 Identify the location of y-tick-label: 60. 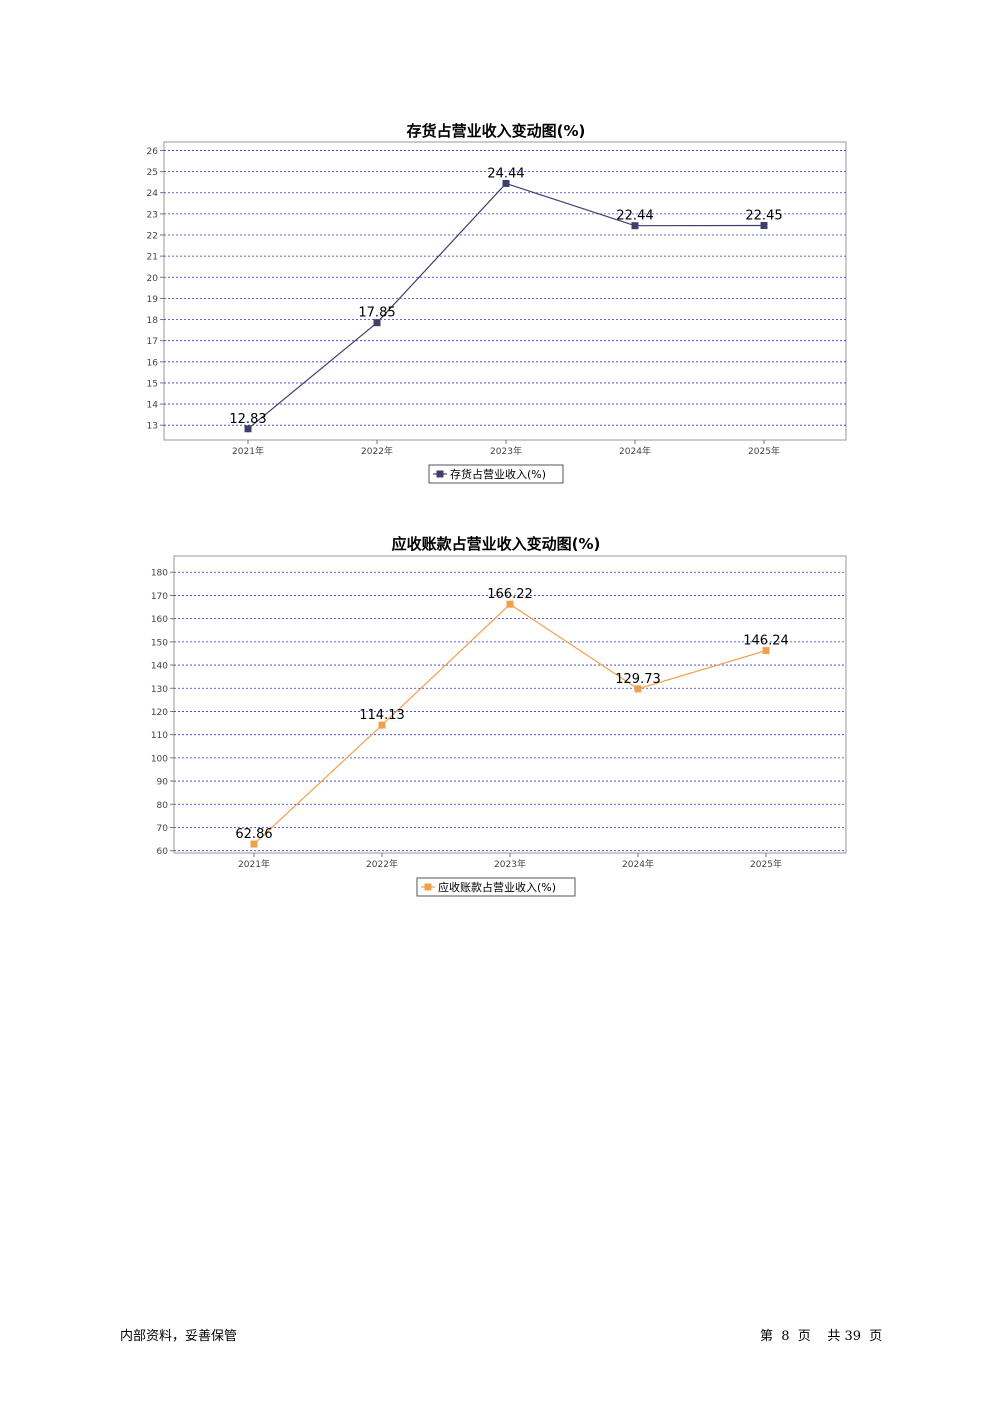
(163, 852).